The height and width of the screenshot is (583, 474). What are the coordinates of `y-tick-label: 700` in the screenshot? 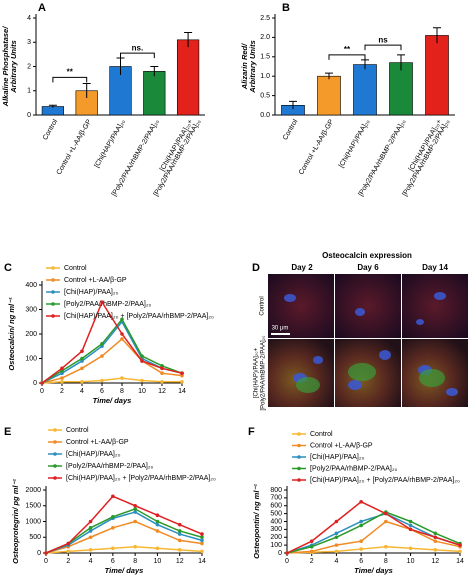 It's located at (276, 498).